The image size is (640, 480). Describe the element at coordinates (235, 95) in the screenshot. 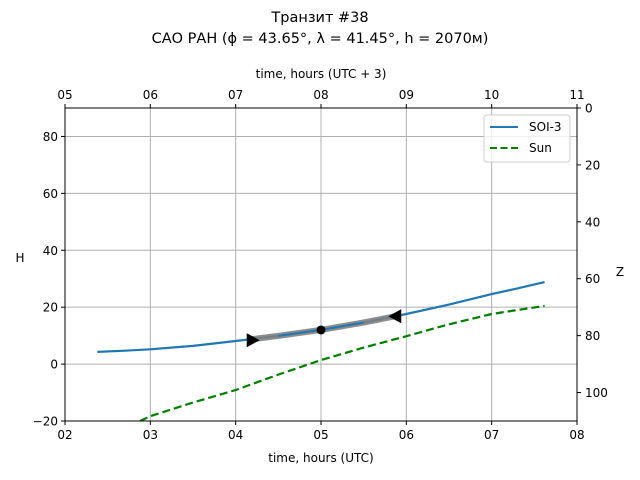

I see `x-top-tick-label: 07` at that location.